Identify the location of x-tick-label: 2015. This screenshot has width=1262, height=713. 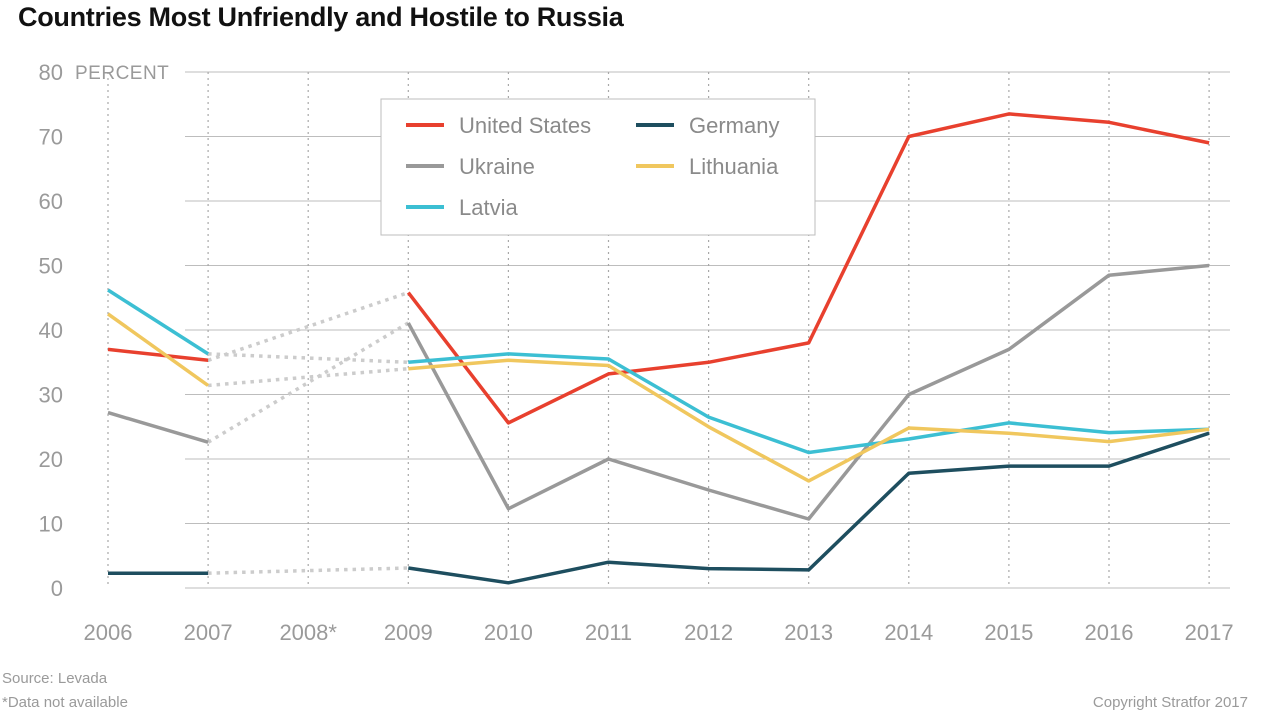
(1008, 632).